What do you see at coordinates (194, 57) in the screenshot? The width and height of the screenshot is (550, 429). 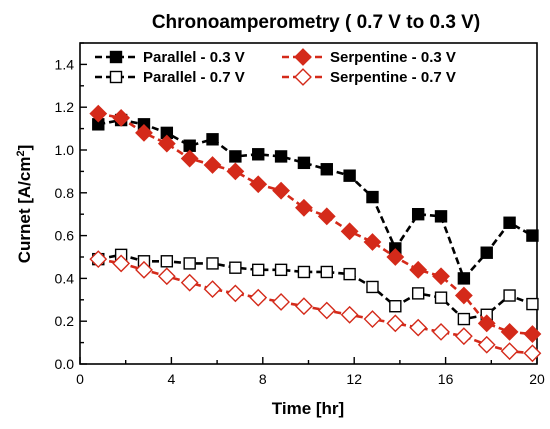 I see `legend-label: Parallel - 0.3 V` at bounding box center [194, 57].